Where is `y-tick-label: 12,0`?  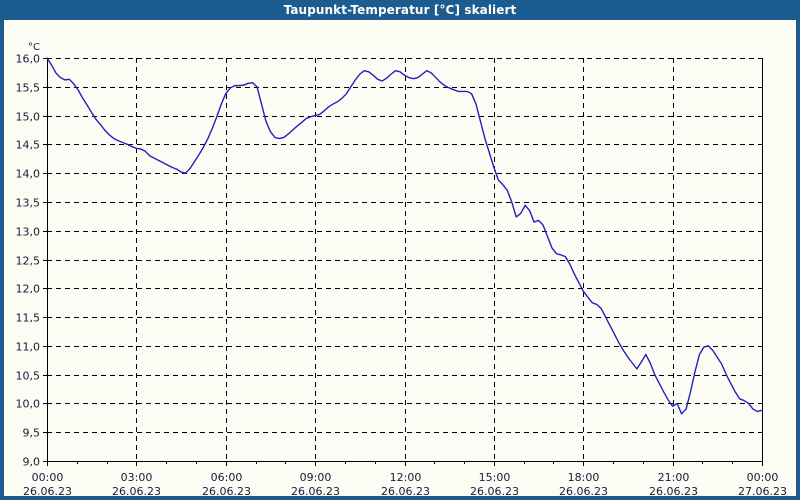 y-tick-label: 12,0 is located at coordinates (28, 289).